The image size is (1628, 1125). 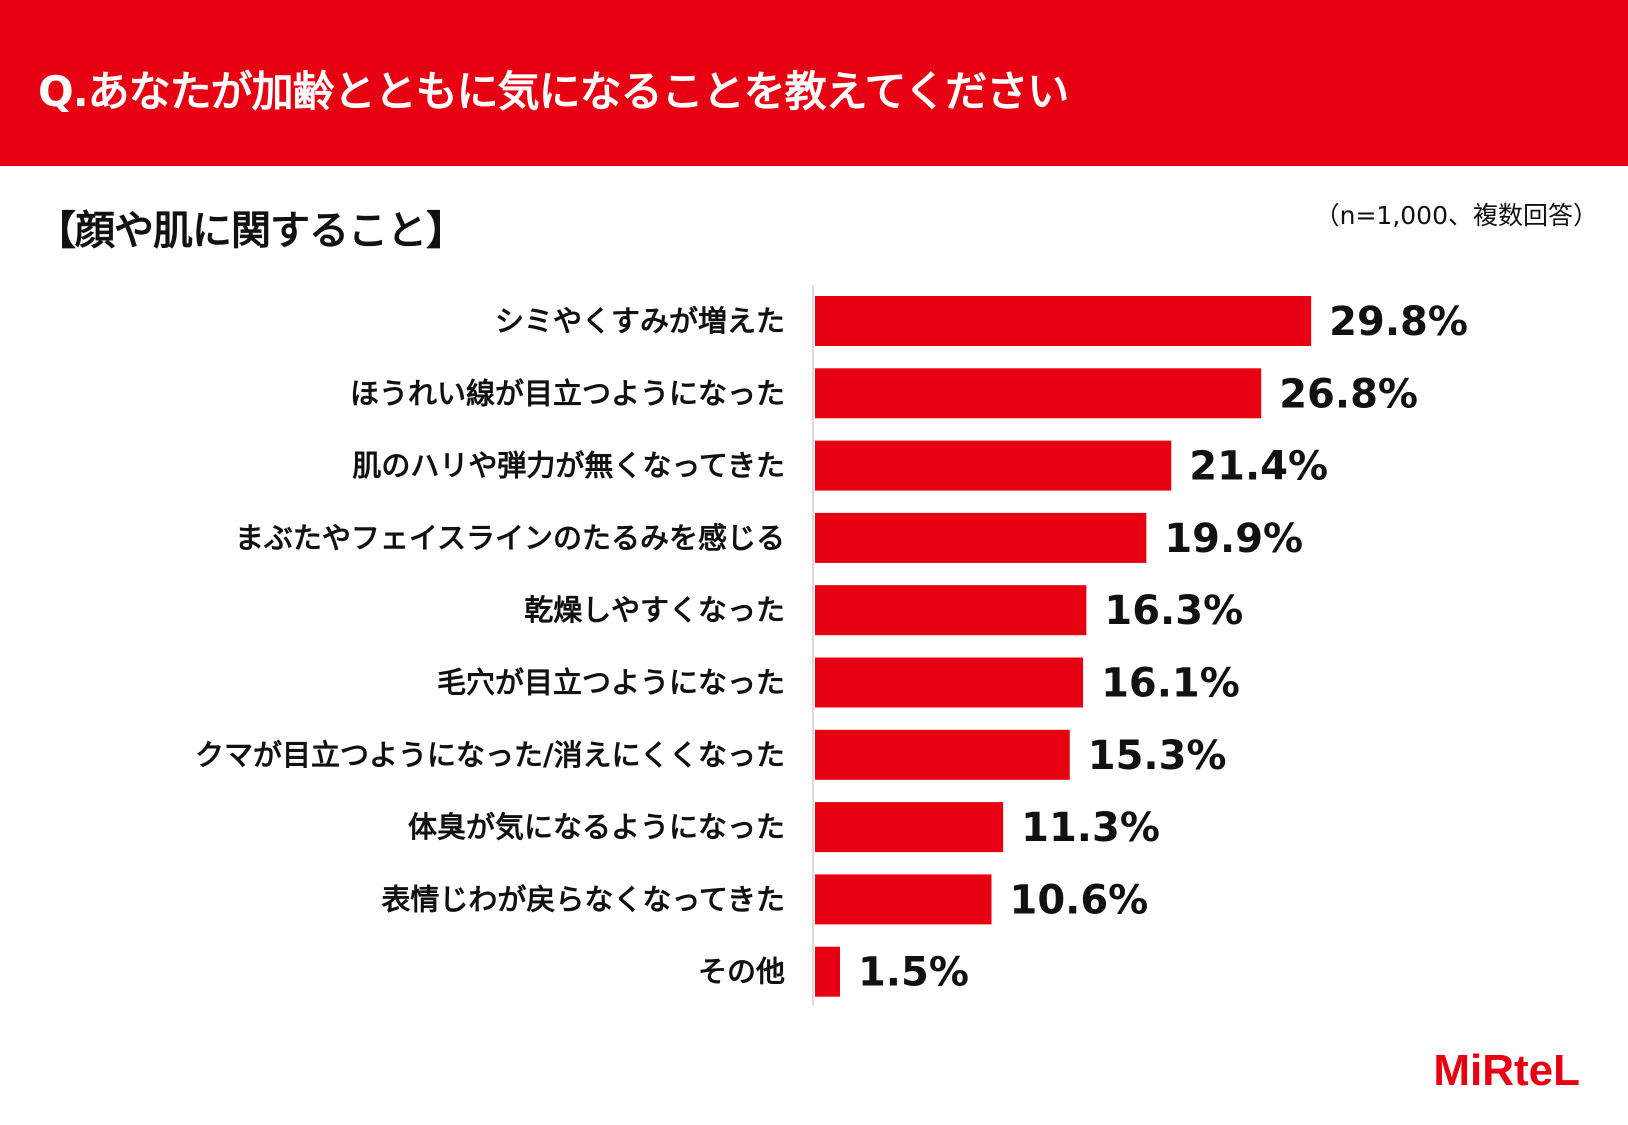 What do you see at coordinates (640, 321) in the screenshot?
I see `category-label: シミやくすみが増えた` at bounding box center [640, 321].